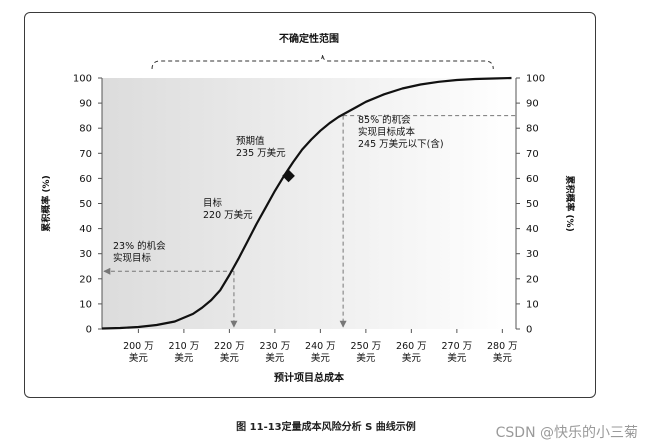  What do you see at coordinates (384, 120) in the screenshot?
I see `p85-label: 85% 的机会` at bounding box center [384, 120].